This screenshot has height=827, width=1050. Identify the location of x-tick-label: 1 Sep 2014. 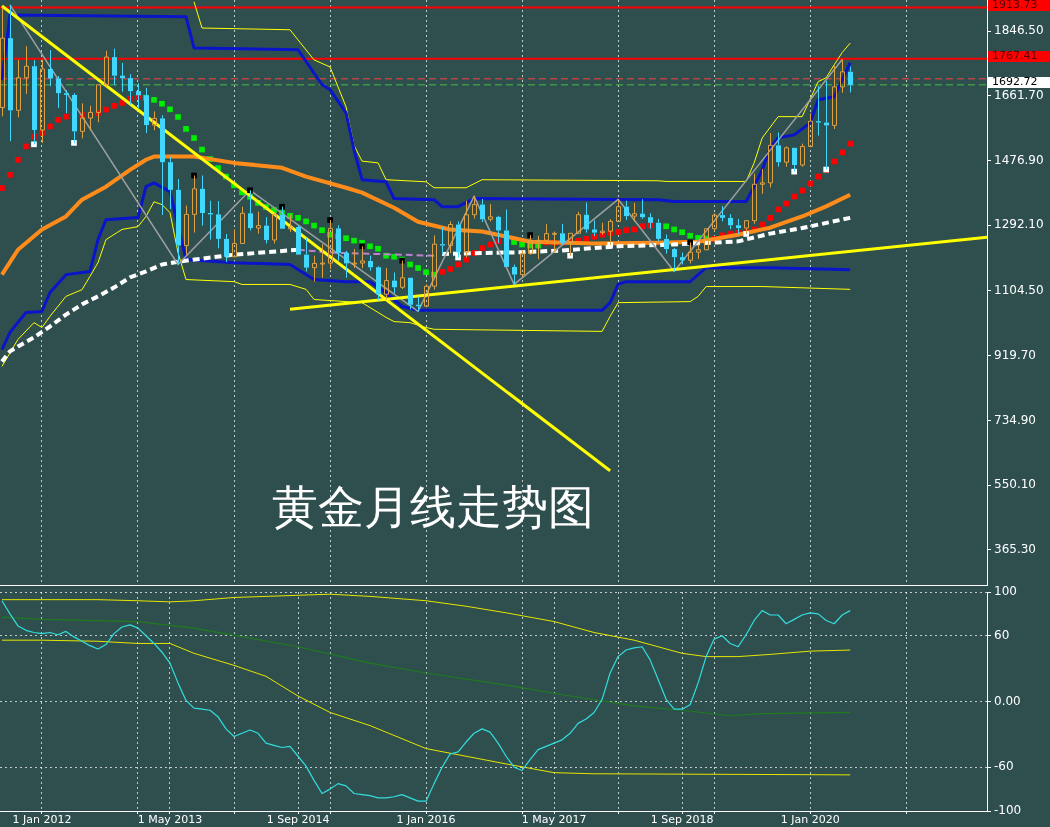
(298, 820).